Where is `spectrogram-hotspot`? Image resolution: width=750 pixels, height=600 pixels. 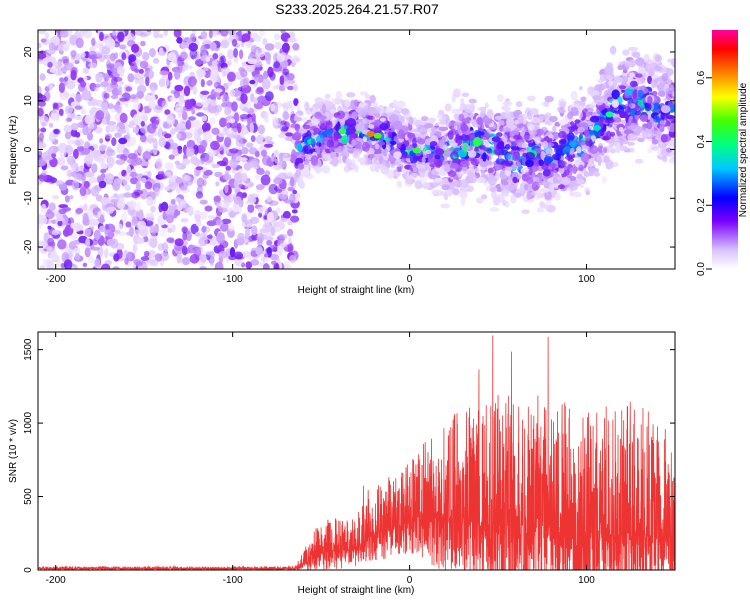 spectrogram-hotspot is located at coordinates (609, 114).